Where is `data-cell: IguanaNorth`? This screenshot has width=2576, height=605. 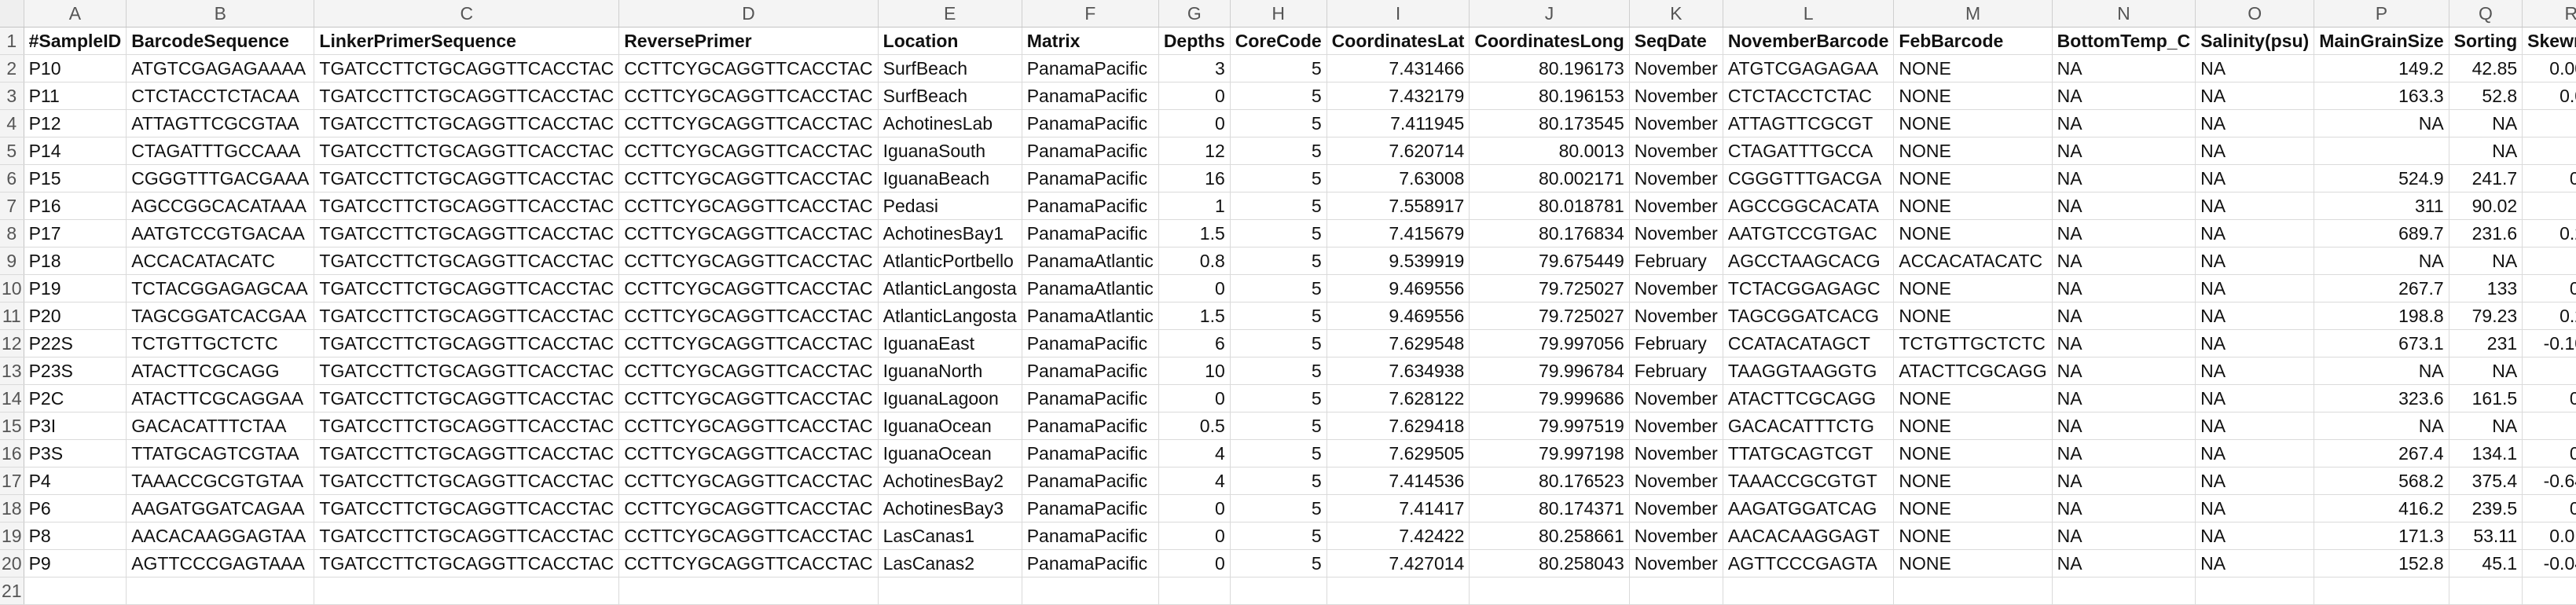
data-cell: IguanaNorth is located at coordinates (950, 371).